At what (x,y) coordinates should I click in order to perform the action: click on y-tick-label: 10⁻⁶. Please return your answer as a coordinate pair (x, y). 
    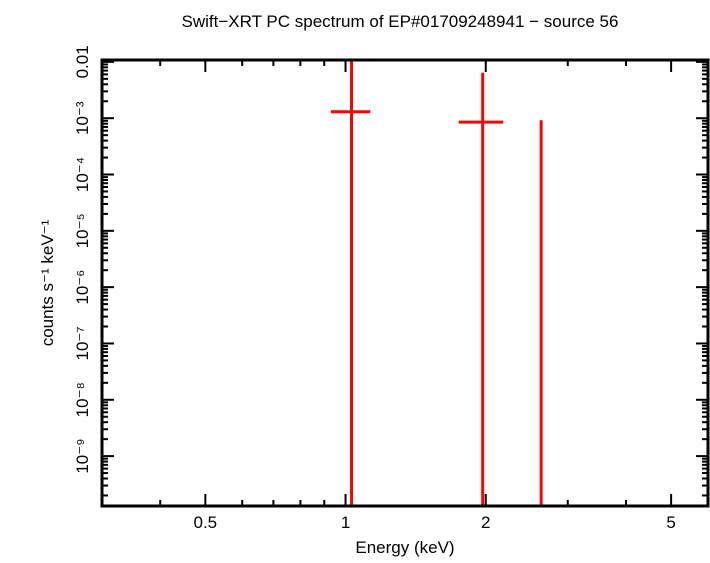
    Looking at the image, I should click on (82, 287).